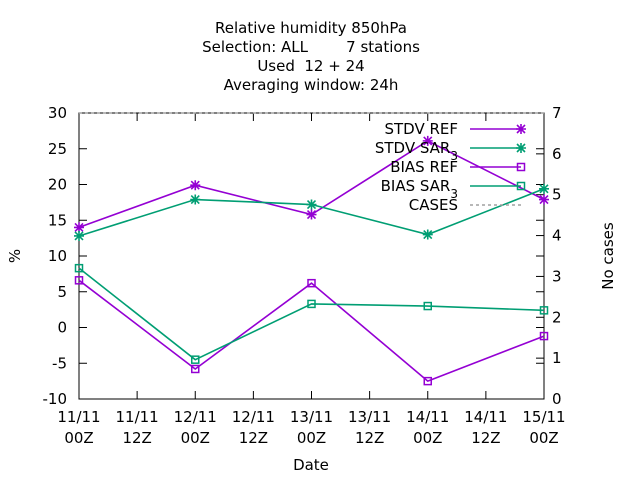 The width and height of the screenshot is (640, 480). What do you see at coordinates (15, 256) in the screenshot?
I see `y-axis-label: %` at bounding box center [15, 256].